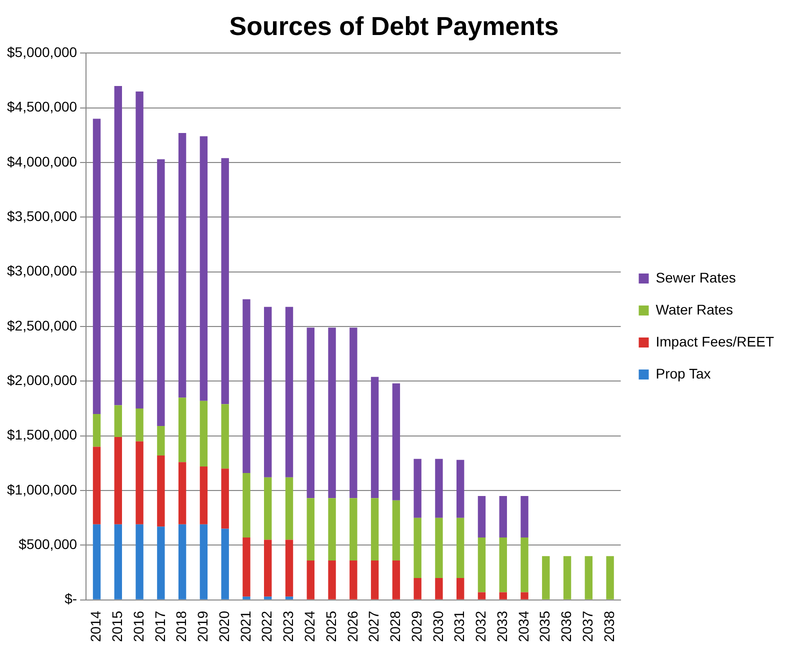 This screenshot has height=649, width=794. I want to click on x-tick-label: 2019, so click(202, 626).